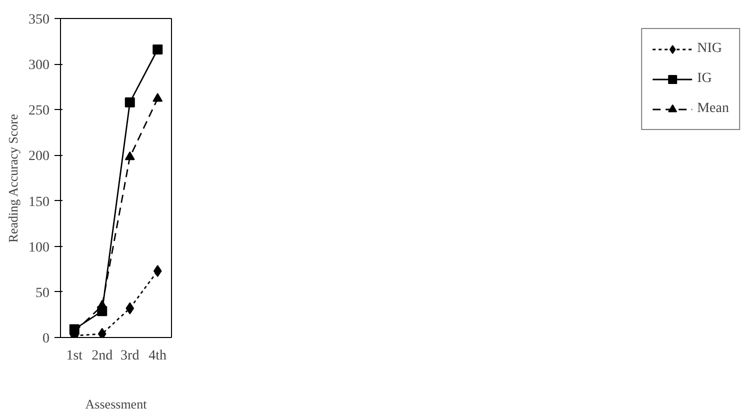  What do you see at coordinates (13, 178) in the screenshot?
I see `y-axis-title: Reading Accuracy Score` at bounding box center [13, 178].